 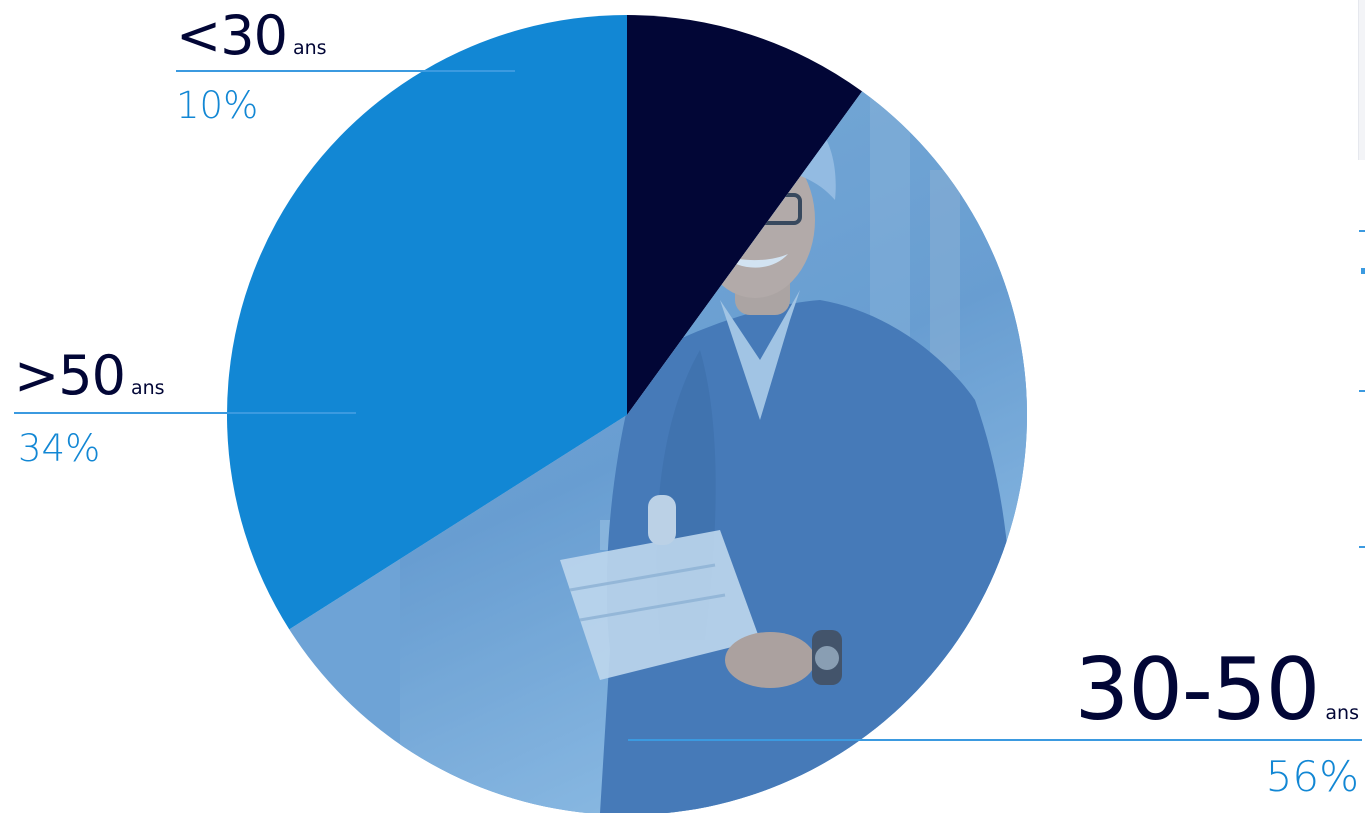 I want to click on slice-label-gt50: >50 ans, so click(x=89, y=375).